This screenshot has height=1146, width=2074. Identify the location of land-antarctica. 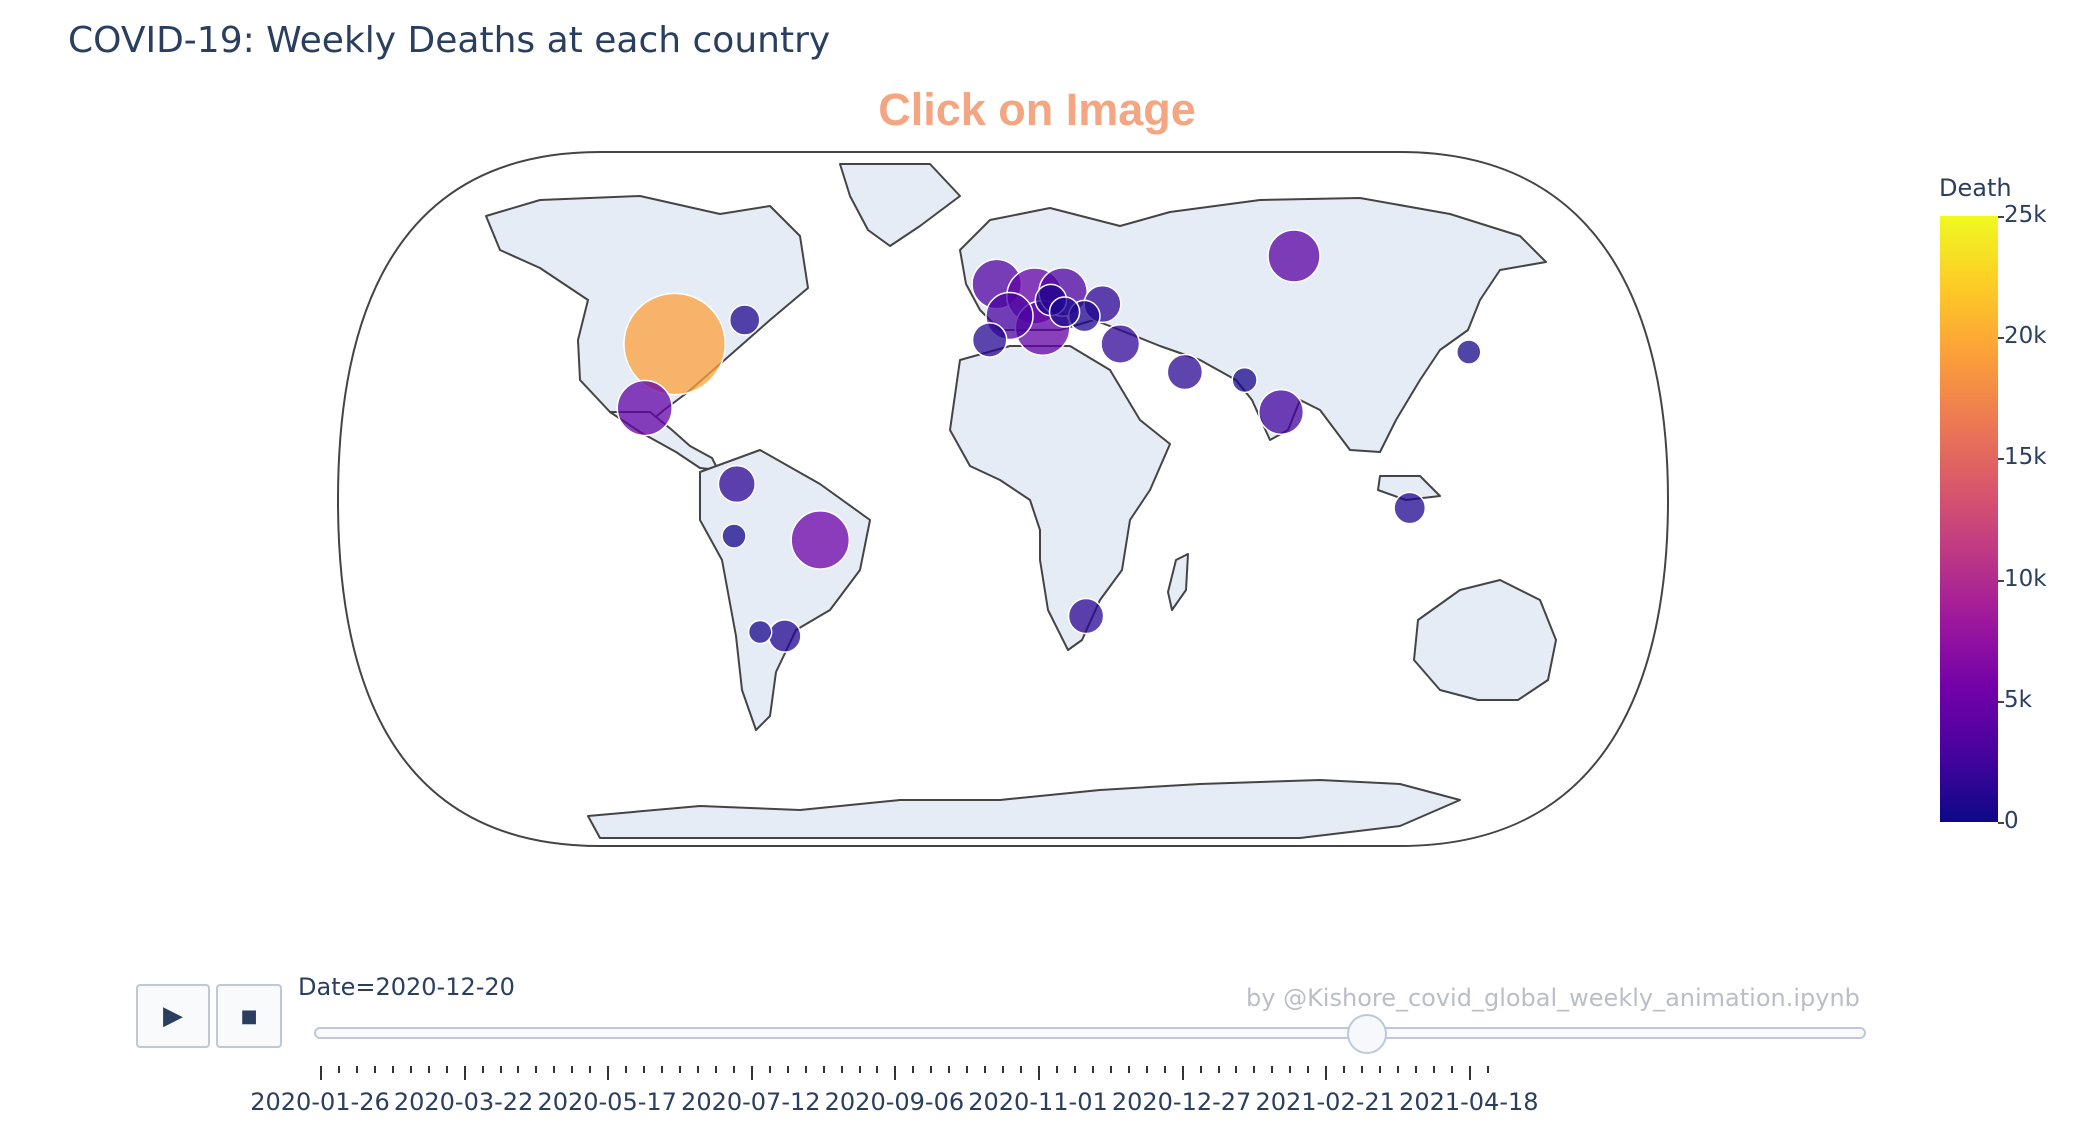
(1024, 809).